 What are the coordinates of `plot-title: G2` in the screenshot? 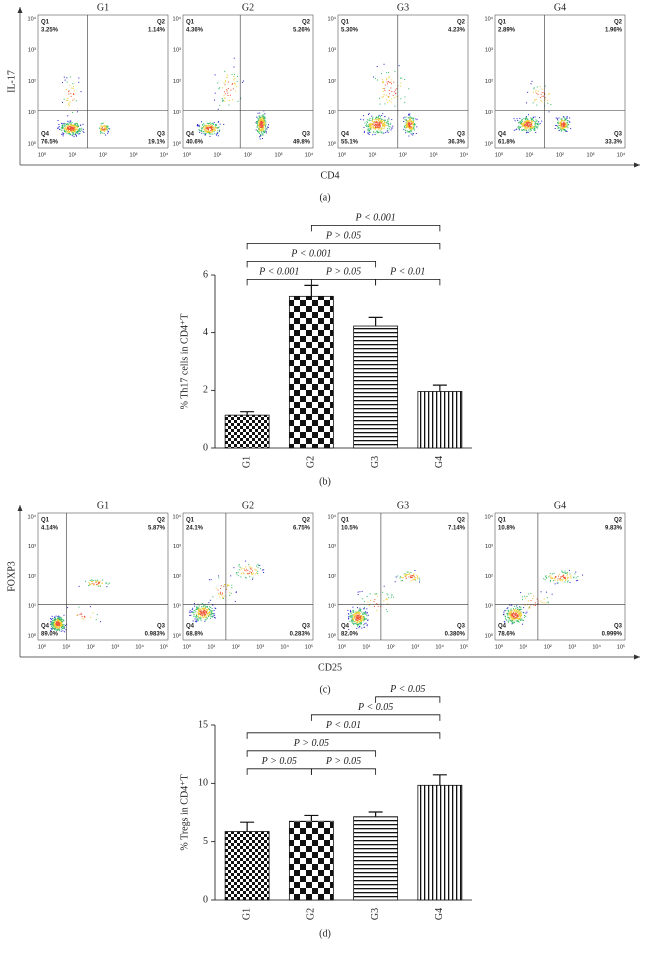 It's located at (248, 505).